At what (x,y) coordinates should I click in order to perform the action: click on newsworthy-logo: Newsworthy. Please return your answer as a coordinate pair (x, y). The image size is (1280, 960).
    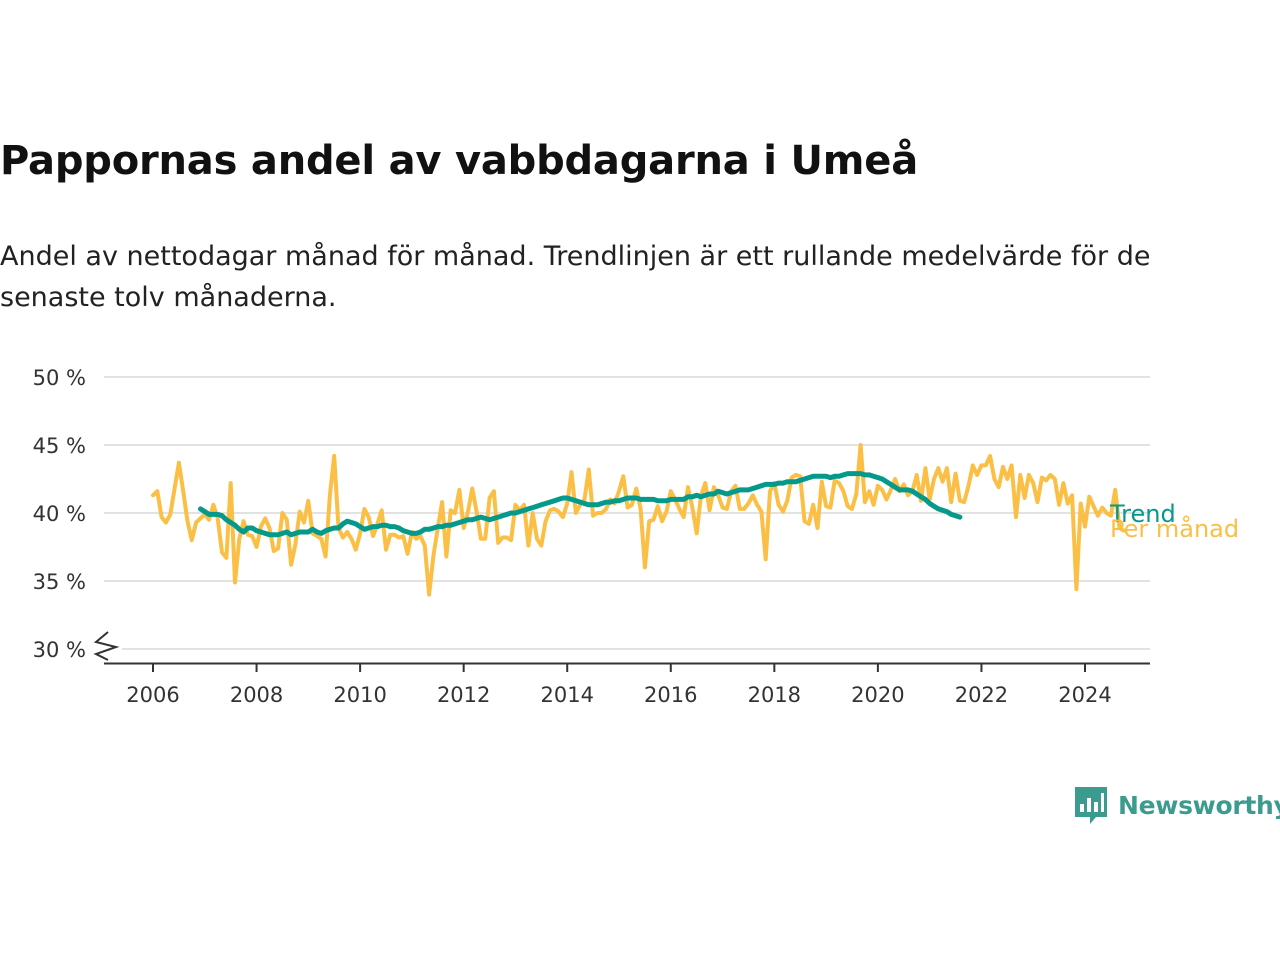
    Looking at the image, I should click on (1176, 805).